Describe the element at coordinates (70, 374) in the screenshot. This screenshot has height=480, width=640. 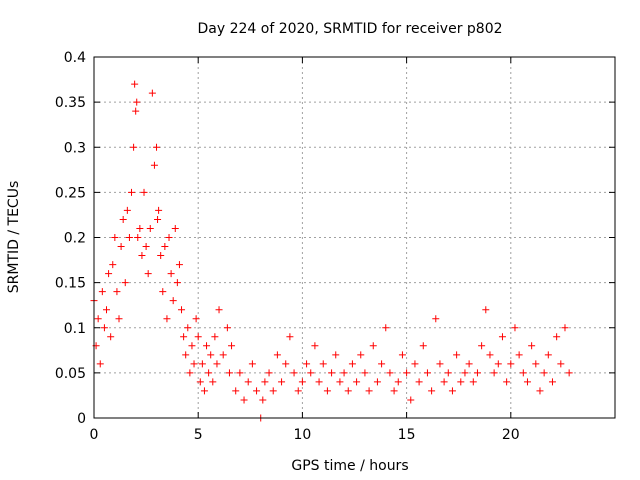
I see `y-tick-label: 0.05` at that location.